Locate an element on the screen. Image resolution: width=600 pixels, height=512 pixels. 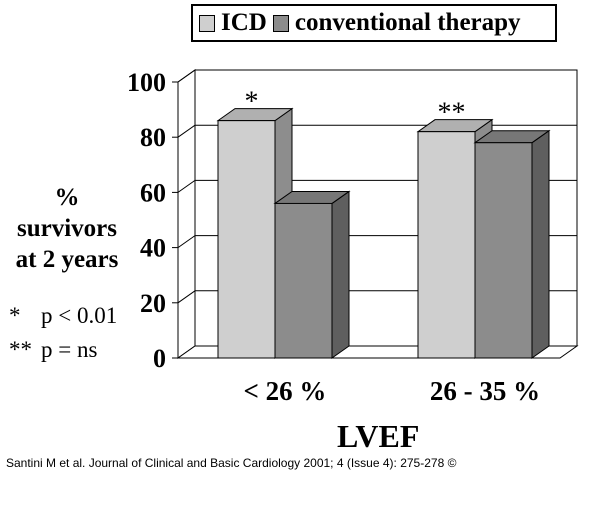
significance-marker: * is located at coordinates (252, 102).